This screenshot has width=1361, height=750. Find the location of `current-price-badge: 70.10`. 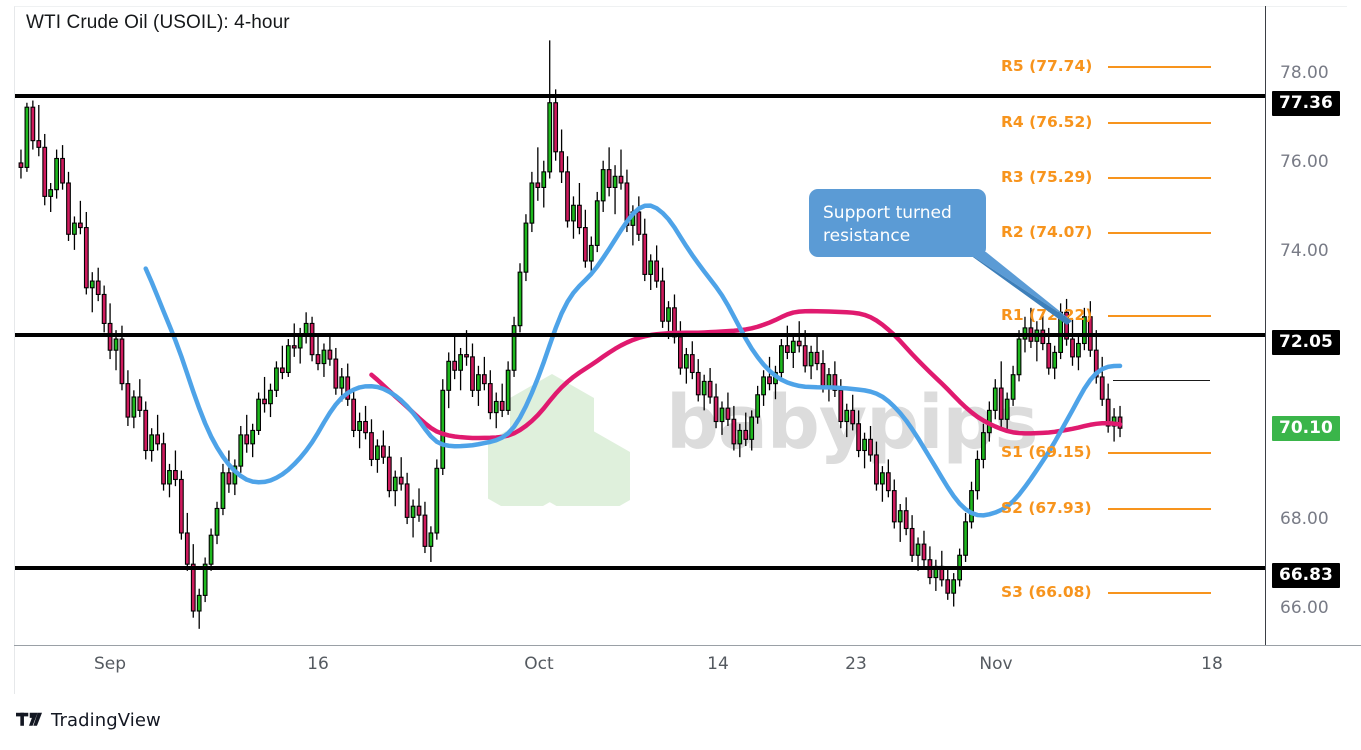

current-price-badge: 70.10 is located at coordinates (1306, 428).